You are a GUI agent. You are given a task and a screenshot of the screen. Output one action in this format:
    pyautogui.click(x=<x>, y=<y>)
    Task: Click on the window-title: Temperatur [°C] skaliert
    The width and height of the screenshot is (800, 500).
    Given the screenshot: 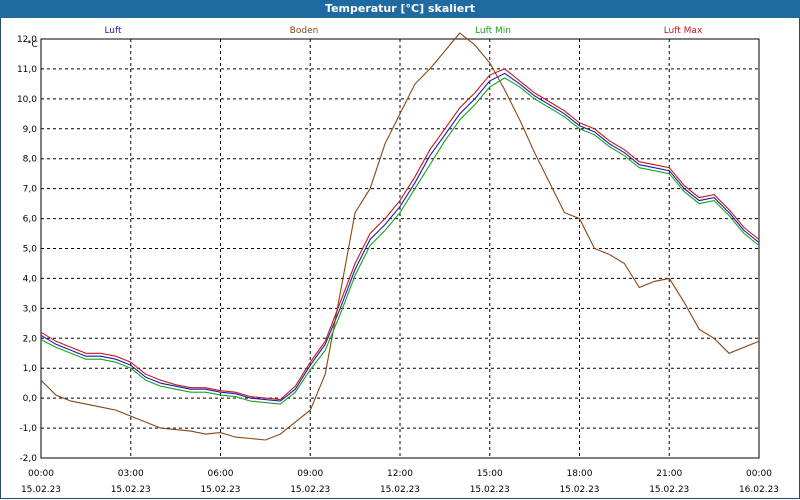 What is the action you would take?
    pyautogui.click(x=400, y=9)
    